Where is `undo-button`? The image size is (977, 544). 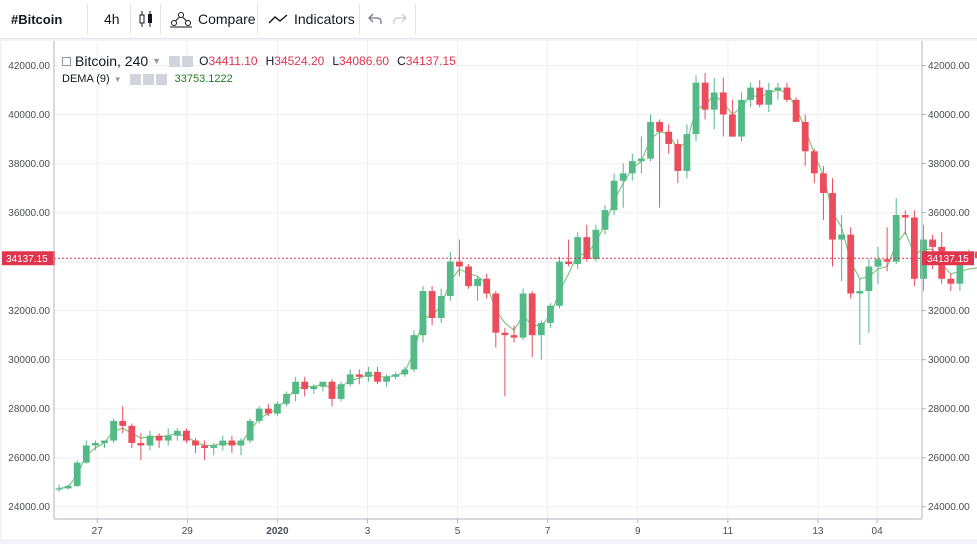
undo-button is located at coordinates (375, 19).